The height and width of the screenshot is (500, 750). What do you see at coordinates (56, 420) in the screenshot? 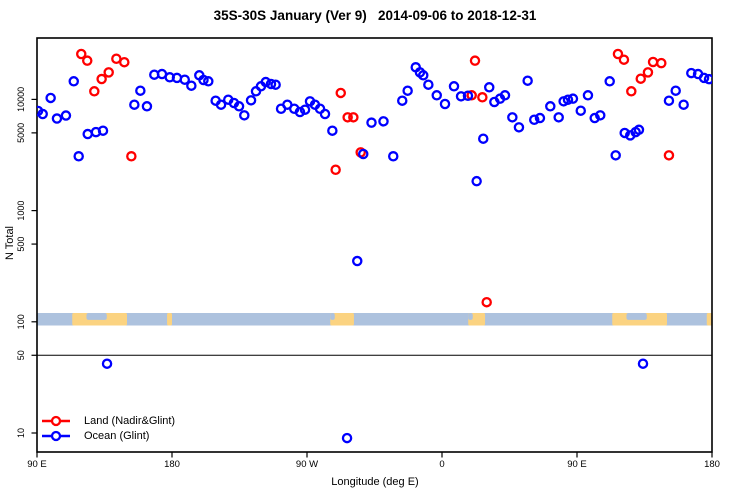
I see `legend-marker-land-icon` at bounding box center [56, 420].